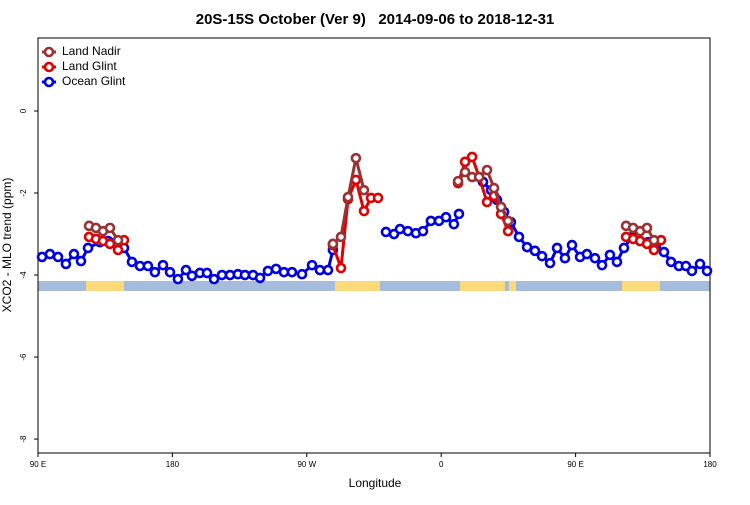 Image resolution: width=750 pixels, height=505 pixels. What do you see at coordinates (94, 81) in the screenshot?
I see `legend-label: Ocean Glint` at bounding box center [94, 81].